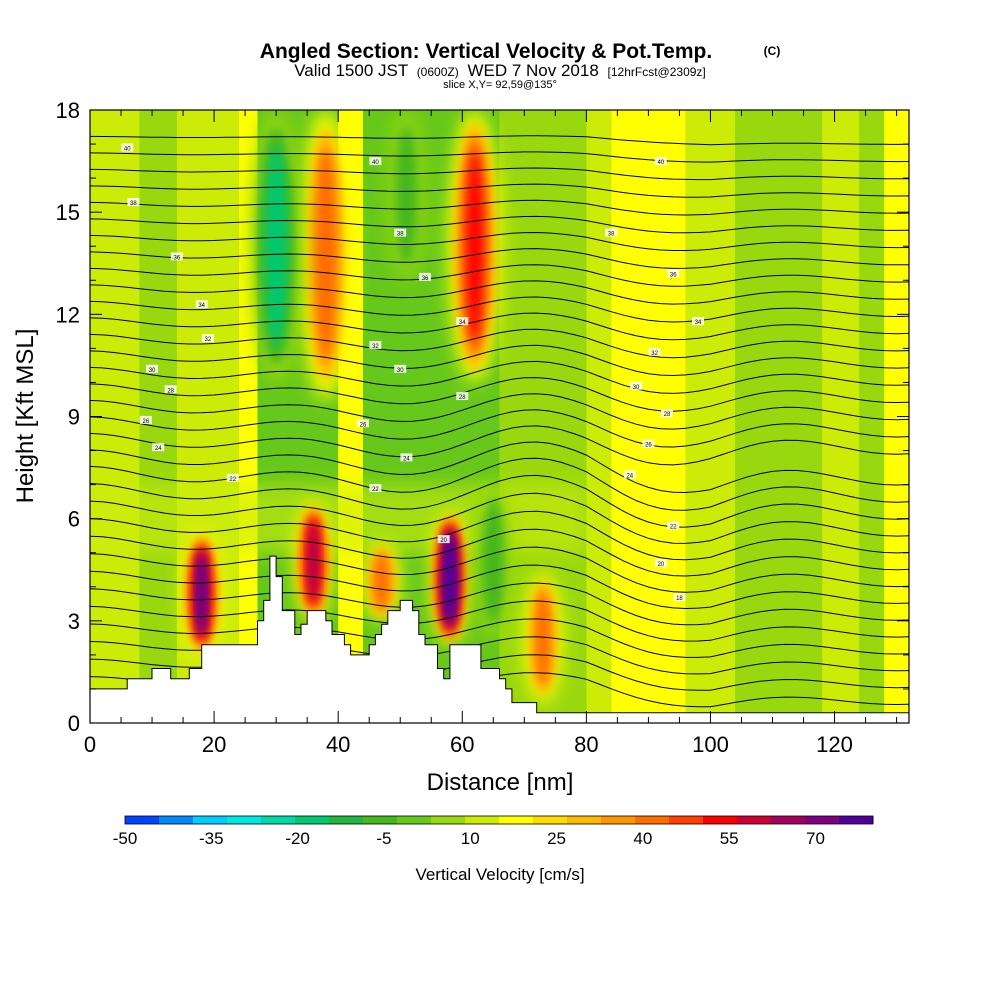 The image size is (1000, 1000). I want to click on colorbar-tick-labels: -50 -35 -20 -5 10 25 40 55 70, so click(469, 838).